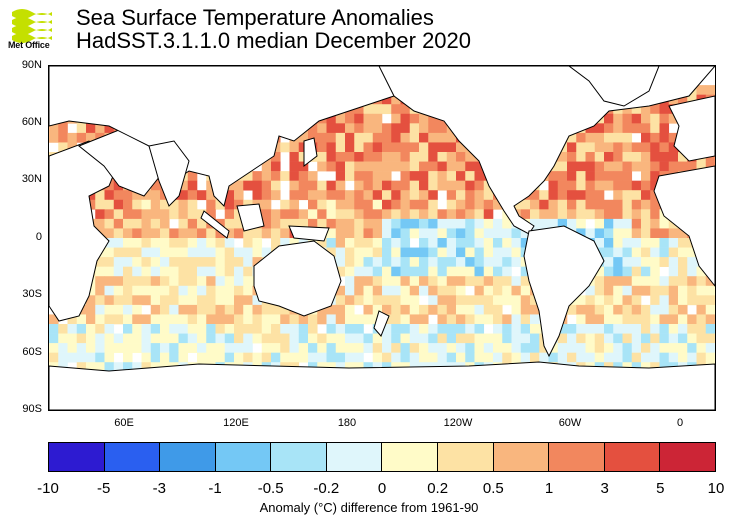  Describe the element at coordinates (239, 136) in the screenshot. I see `asia-landmass` at that location.